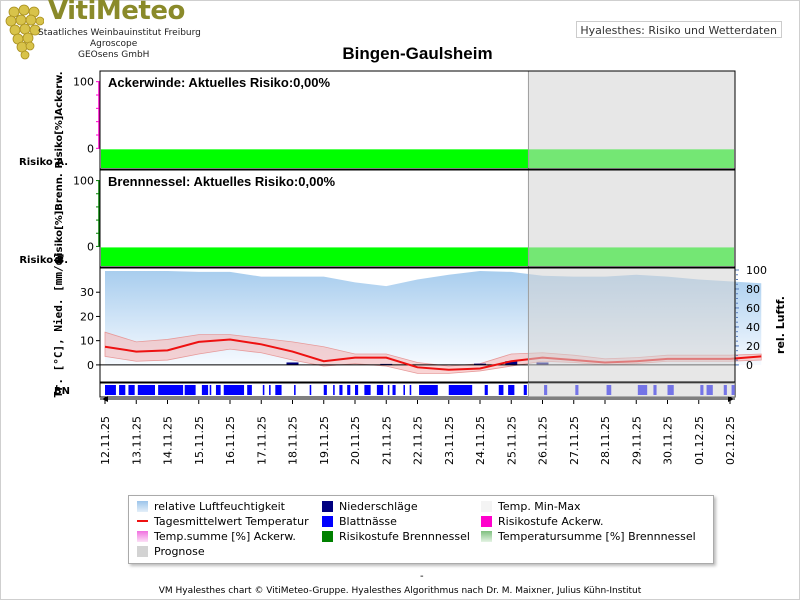  I want to click on date-tick-label: 18.11.25, so click(293, 440).